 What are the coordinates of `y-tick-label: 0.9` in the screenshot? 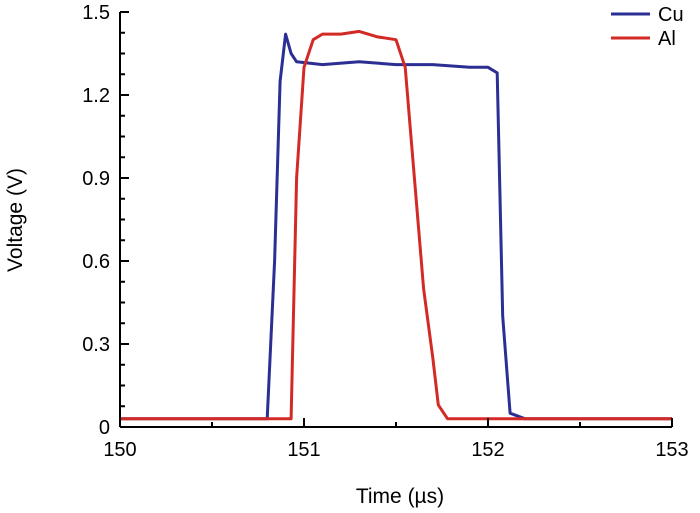 It's located at (96, 179).